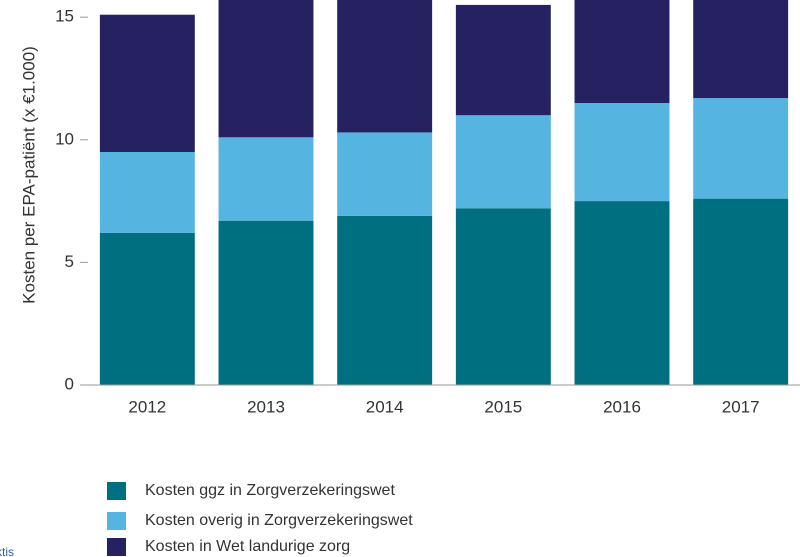  What do you see at coordinates (69, 261) in the screenshot?
I see `y-tick-label: 5` at bounding box center [69, 261].